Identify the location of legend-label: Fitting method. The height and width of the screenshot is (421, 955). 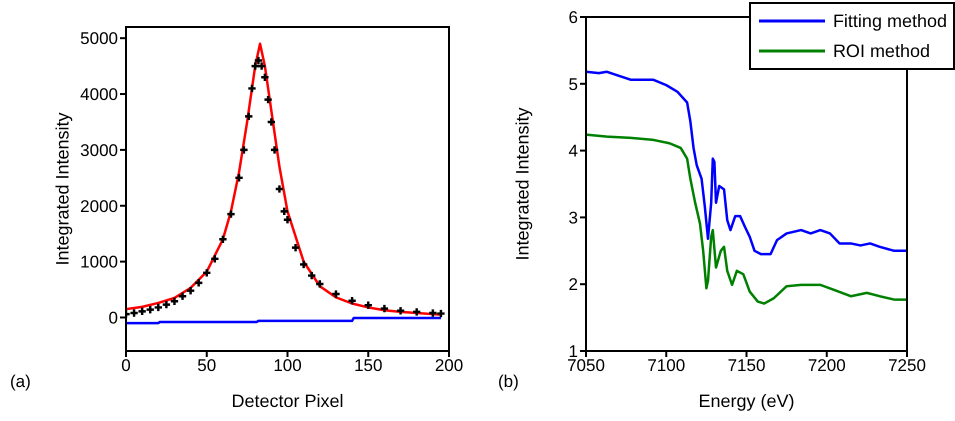
(889, 21).